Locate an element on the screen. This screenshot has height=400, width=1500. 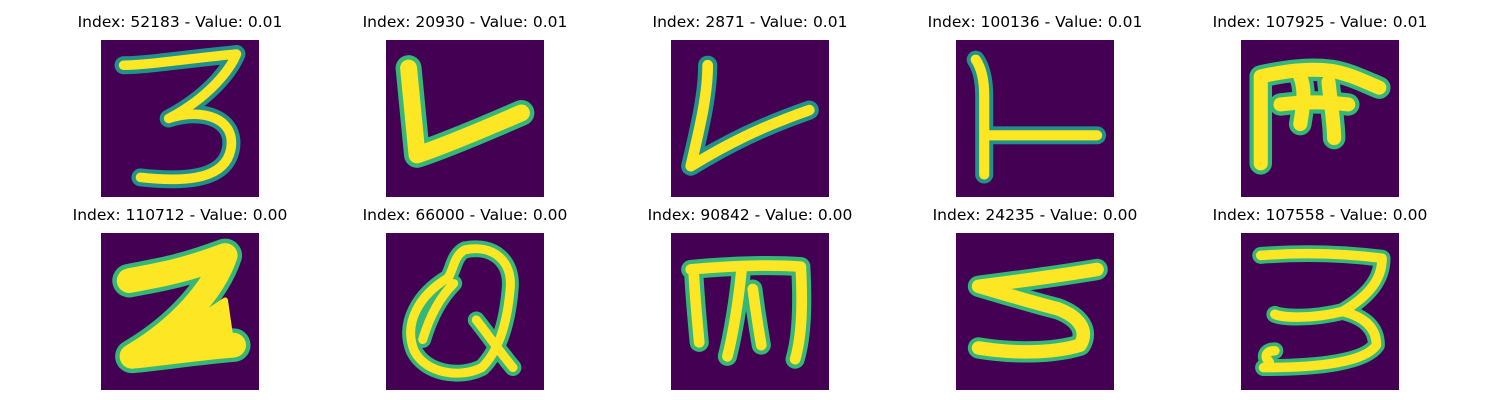
subplot-10: Index: 107558 - Value: 0.00 is located at coordinates (1320, 298).